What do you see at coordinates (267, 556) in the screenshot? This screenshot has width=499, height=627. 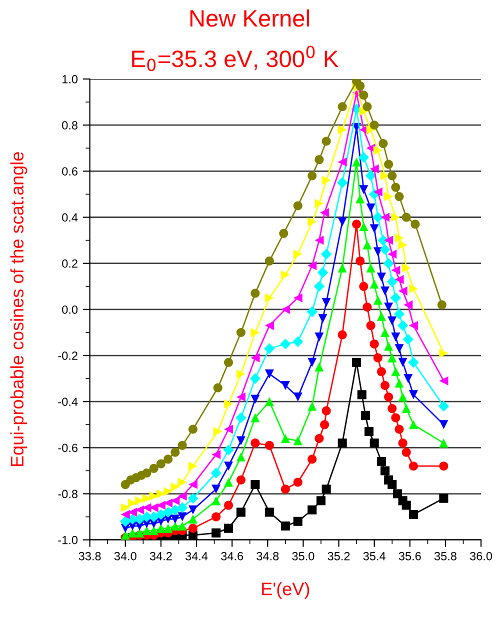 I see `x-tick-label: 34.8` at bounding box center [267, 556].